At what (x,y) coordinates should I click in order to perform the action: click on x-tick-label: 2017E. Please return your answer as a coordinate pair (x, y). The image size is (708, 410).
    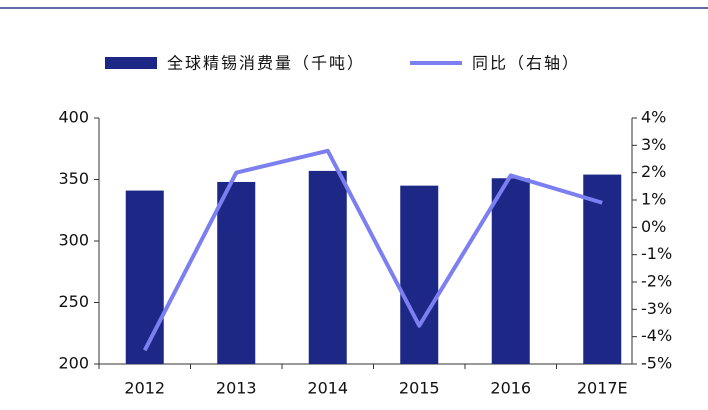
    Looking at the image, I should click on (602, 388).